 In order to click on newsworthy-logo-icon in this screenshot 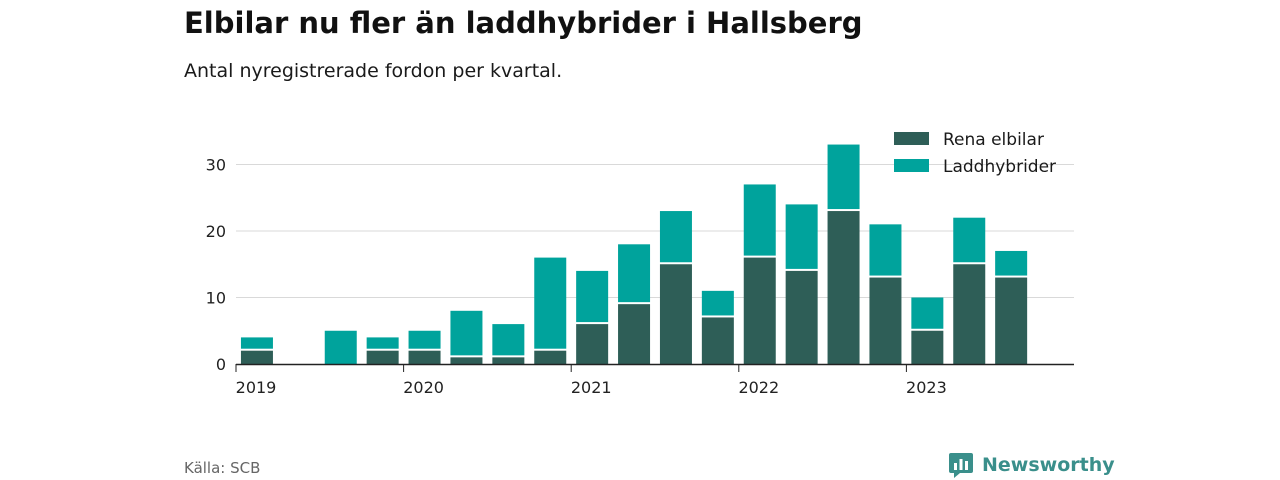, I will do `click(961, 465)`.